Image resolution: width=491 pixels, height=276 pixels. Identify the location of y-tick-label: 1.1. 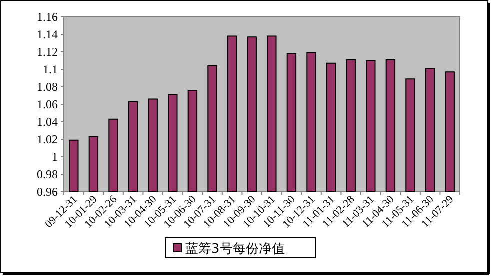
(50, 69).